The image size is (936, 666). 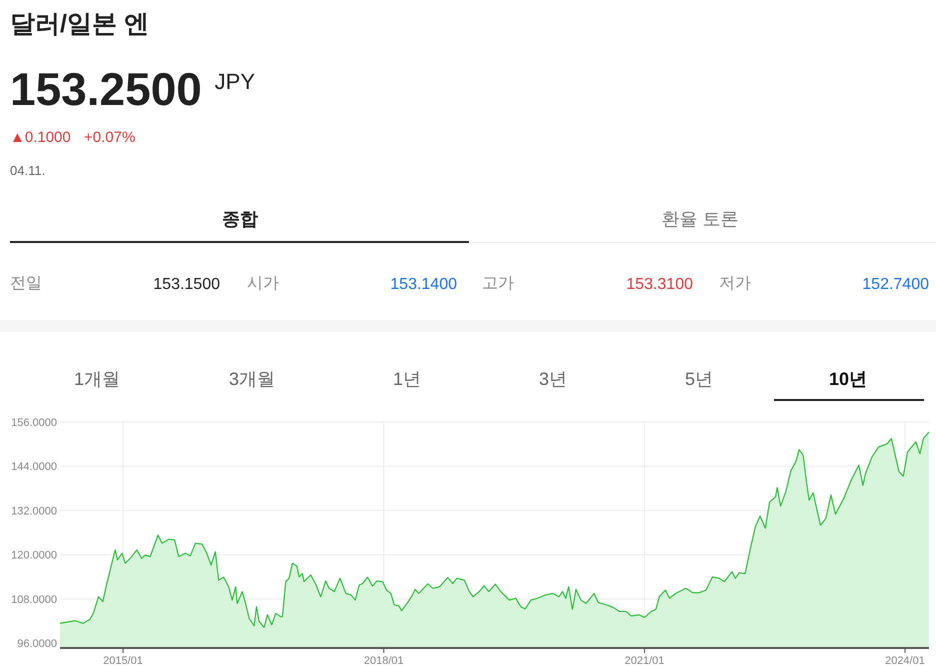 I want to click on text: 152.7400, so click(x=895, y=284).